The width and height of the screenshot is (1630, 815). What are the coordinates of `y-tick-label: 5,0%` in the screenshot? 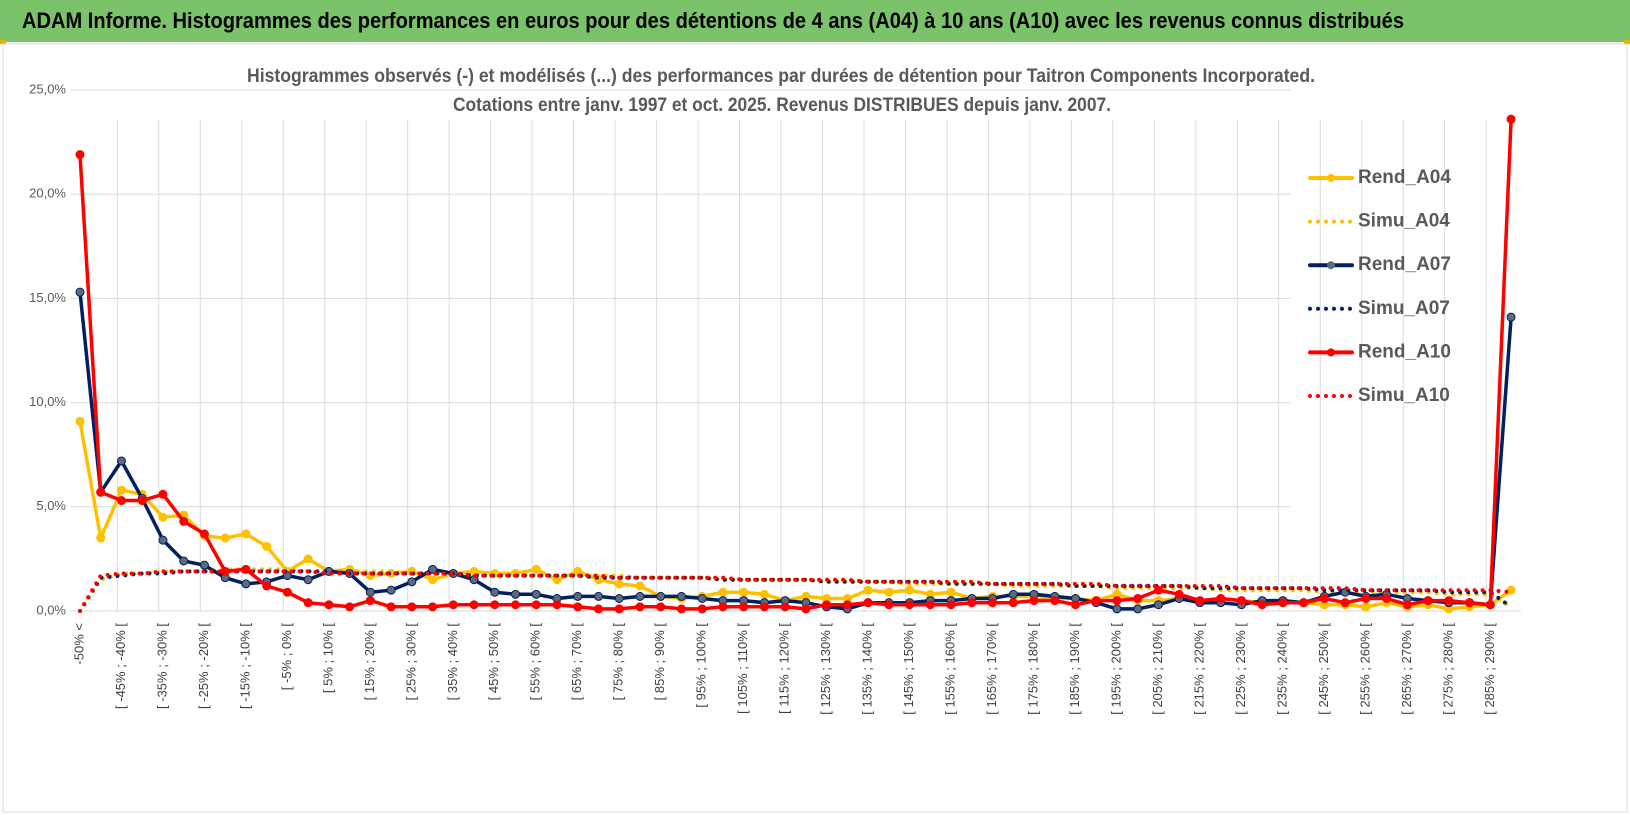 It's located at (51, 505).